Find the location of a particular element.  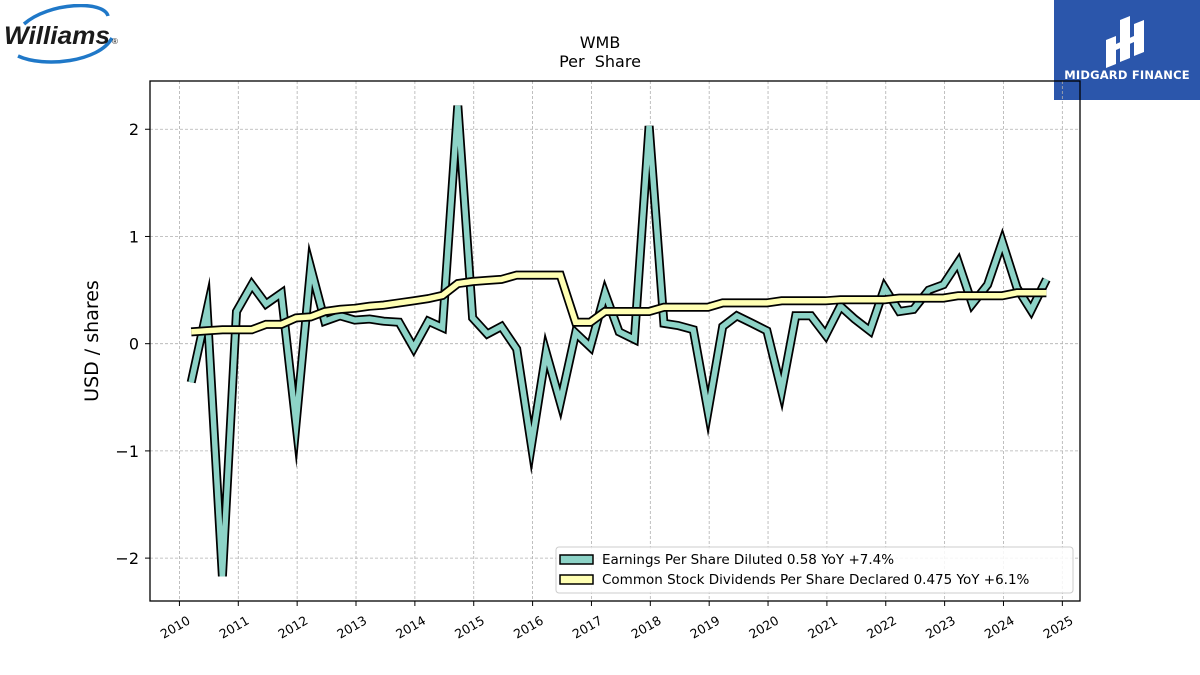

midgard-finance-name: MIDGARD FINANCE is located at coordinates (1127, 75).